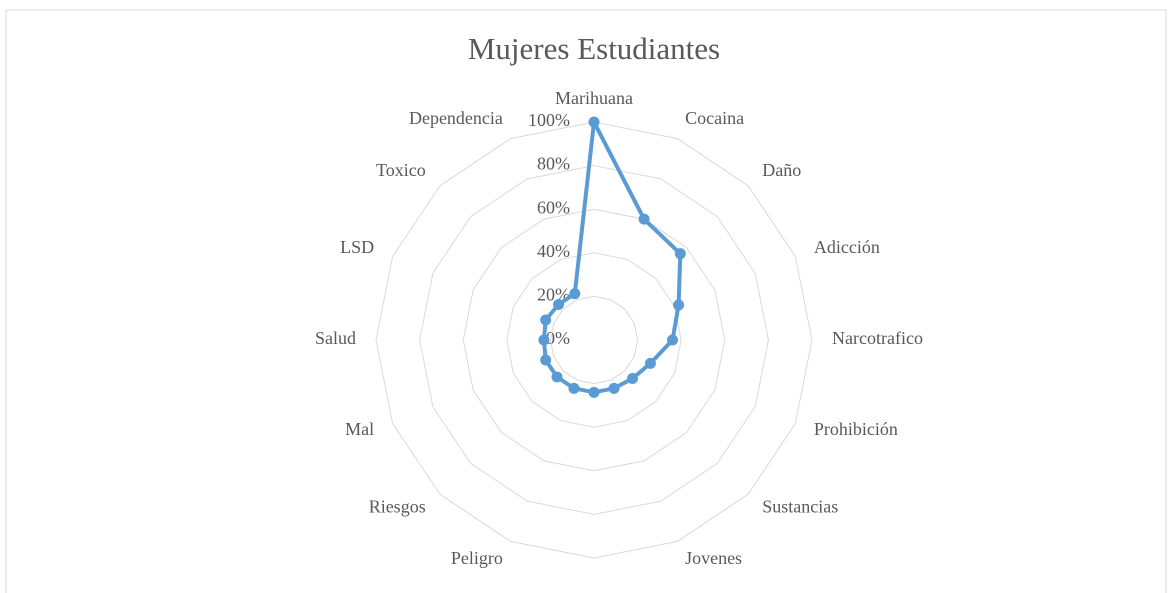 The height and width of the screenshot is (593, 1172). I want to click on category-label: Marihuana, so click(594, 98).